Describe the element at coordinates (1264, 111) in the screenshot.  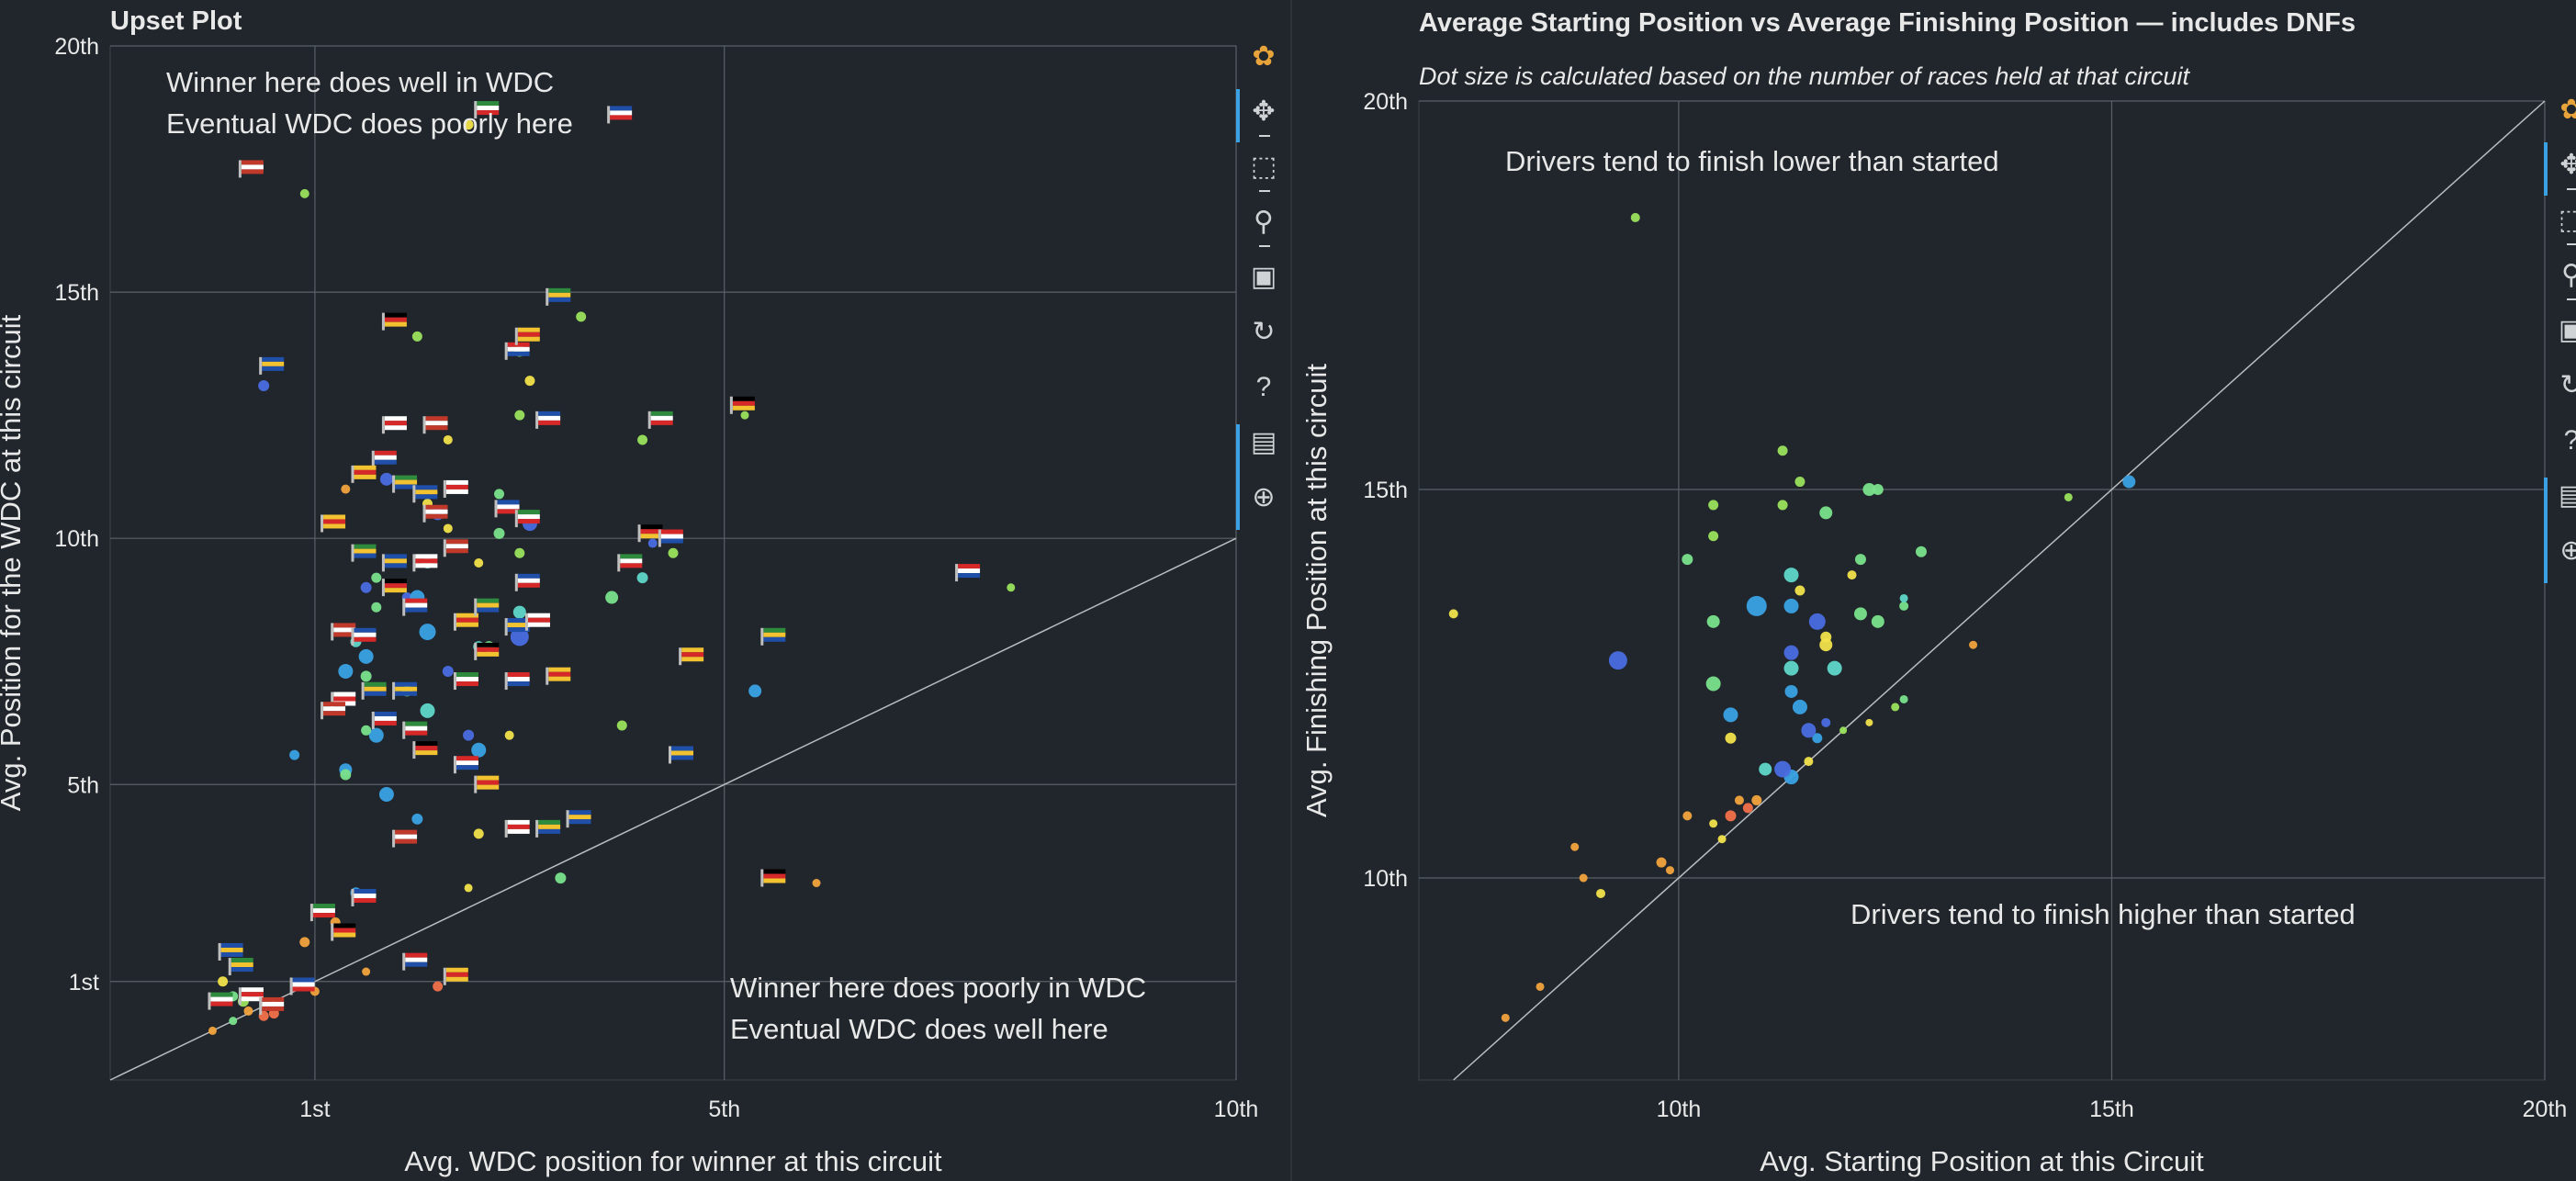
I see `pan-icon: ✥` at that location.